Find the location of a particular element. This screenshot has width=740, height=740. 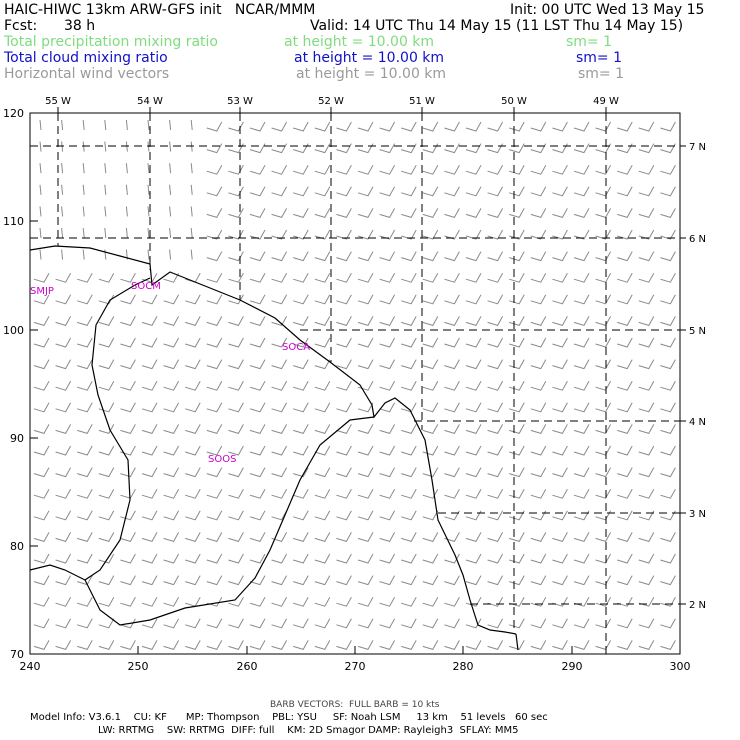

coastline-east is located at coordinates (517, 642).